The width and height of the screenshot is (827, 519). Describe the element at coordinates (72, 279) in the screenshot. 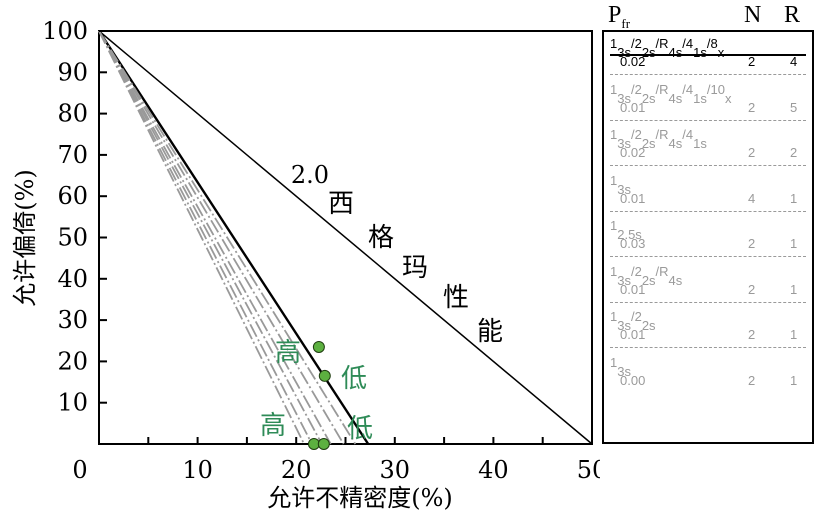

I see `y-tick-label: 40` at that location.